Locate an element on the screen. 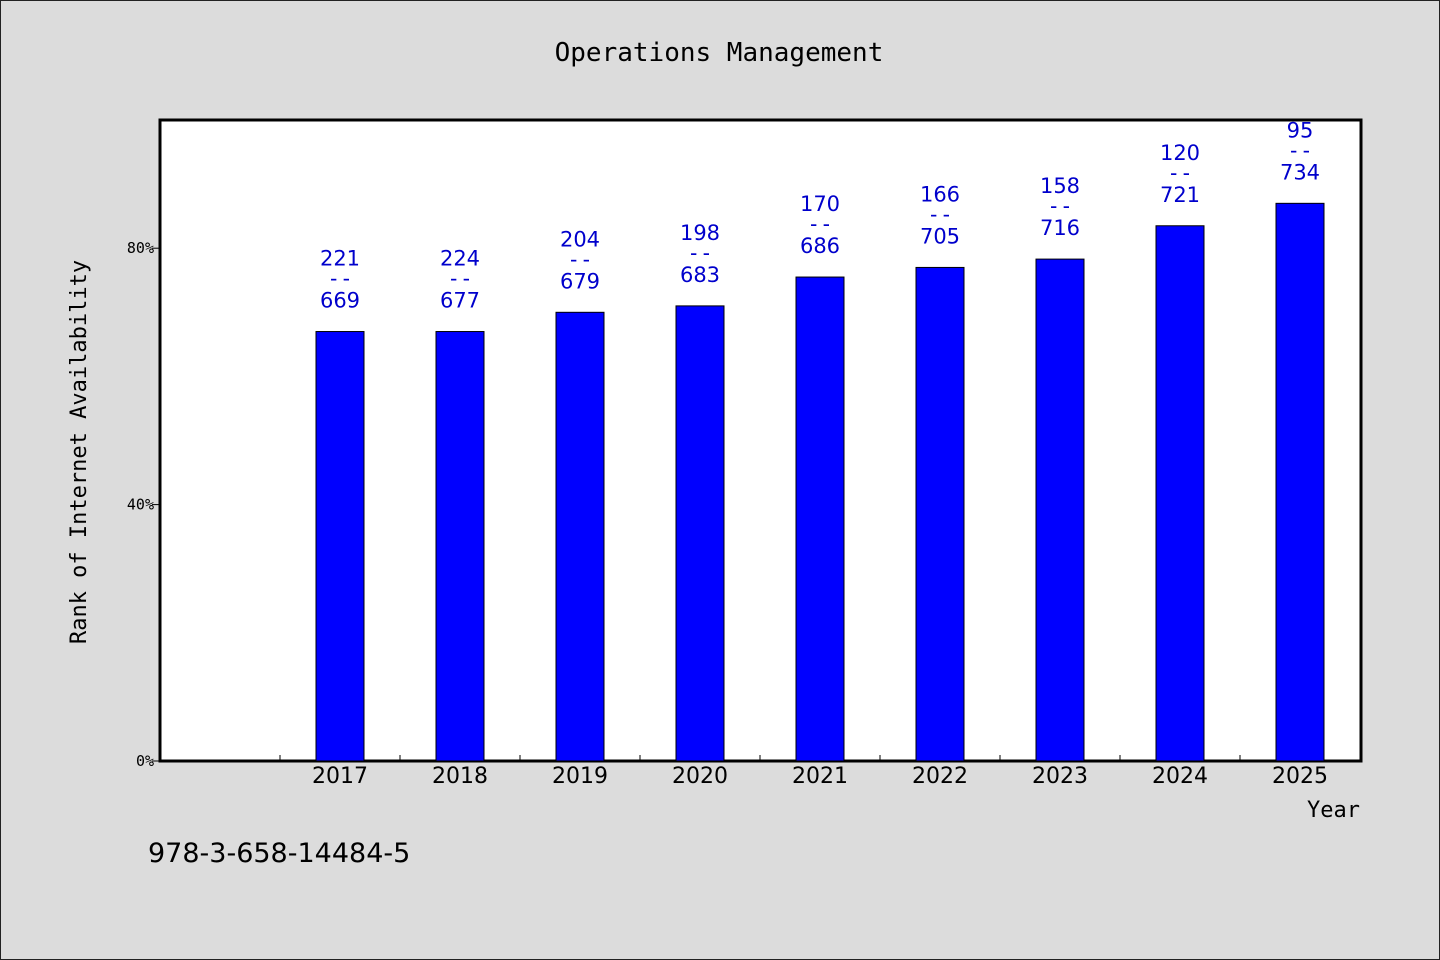 This screenshot has height=960, width=1440. x-tick-label: 2023 is located at coordinates (1060, 776).